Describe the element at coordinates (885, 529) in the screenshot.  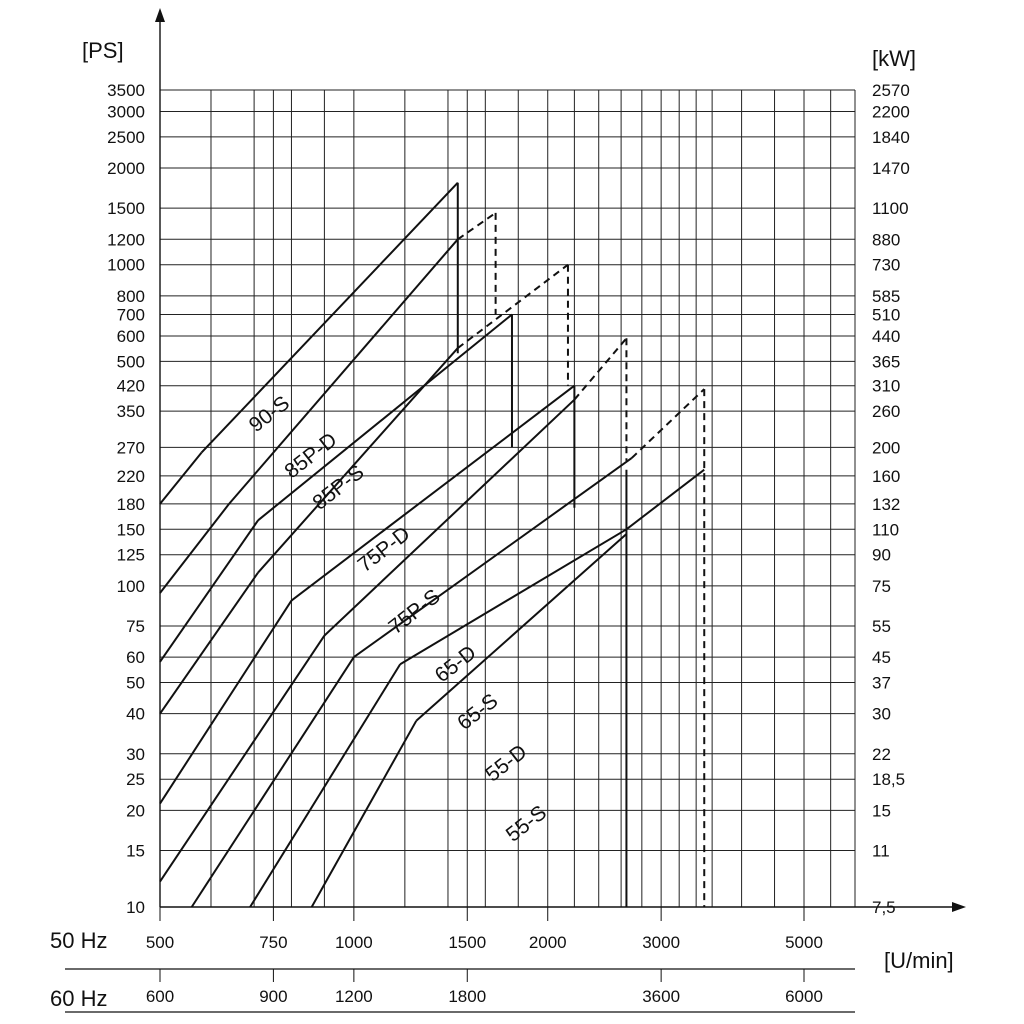
I see `y-tick-label-kw: 110` at that location.